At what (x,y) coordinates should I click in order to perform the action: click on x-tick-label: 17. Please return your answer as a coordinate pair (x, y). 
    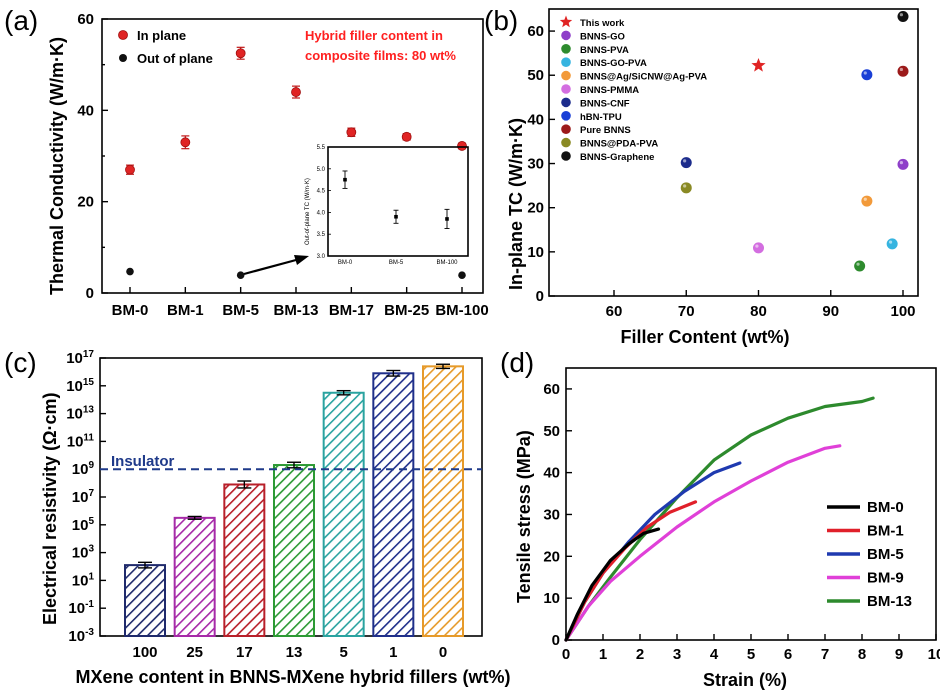
    Looking at the image, I should click on (244, 652).